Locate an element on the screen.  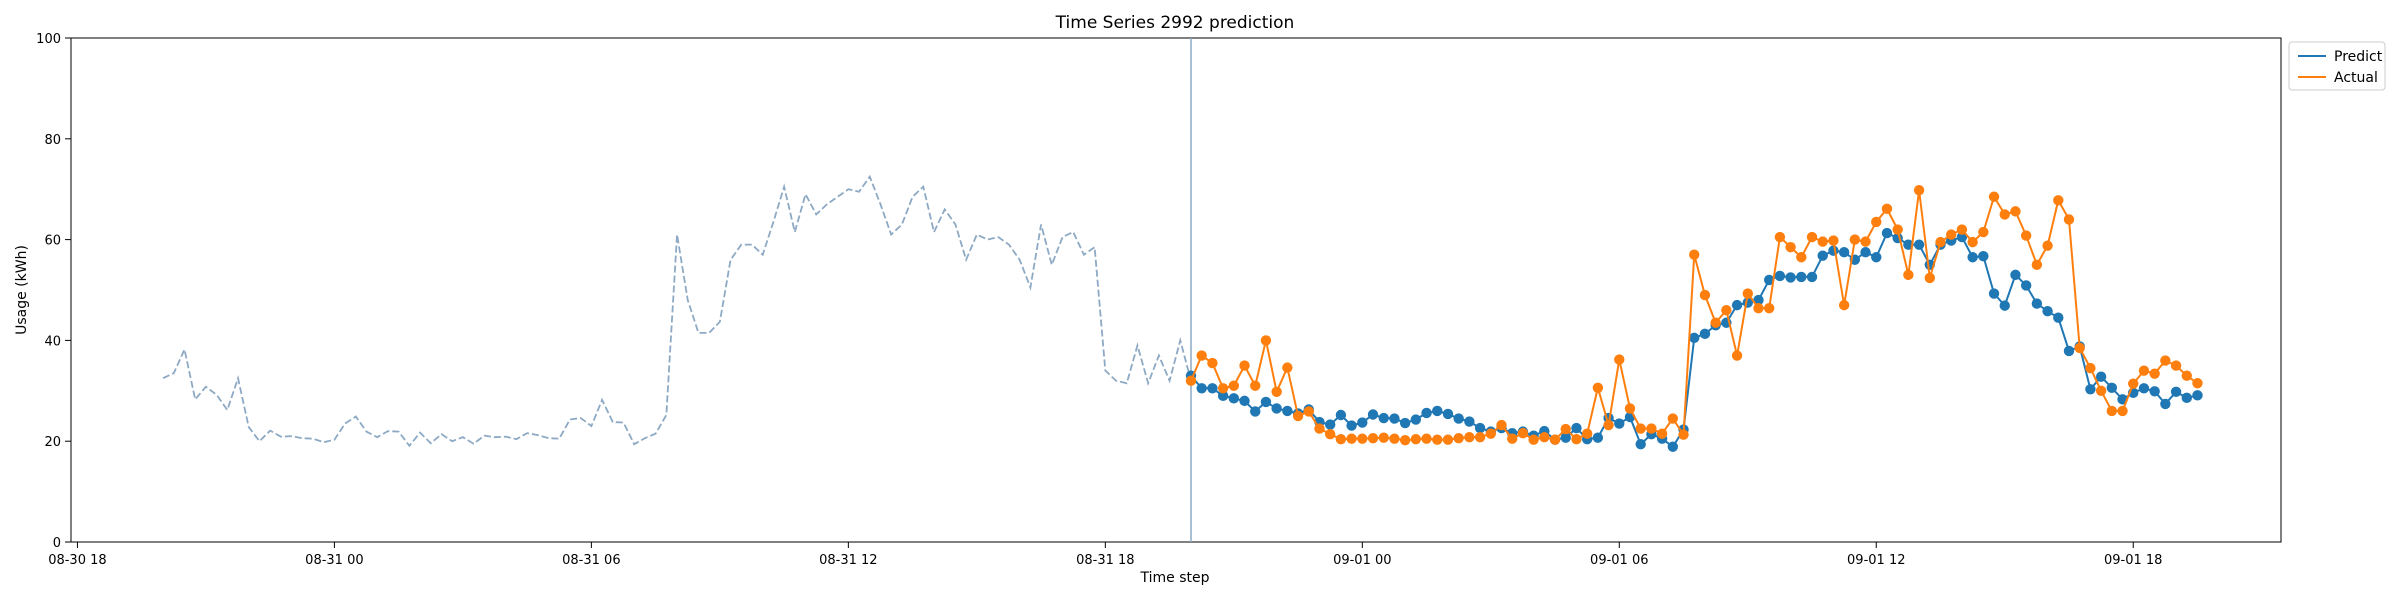
x-tick-label: 08-31 18 is located at coordinates (1105, 560).